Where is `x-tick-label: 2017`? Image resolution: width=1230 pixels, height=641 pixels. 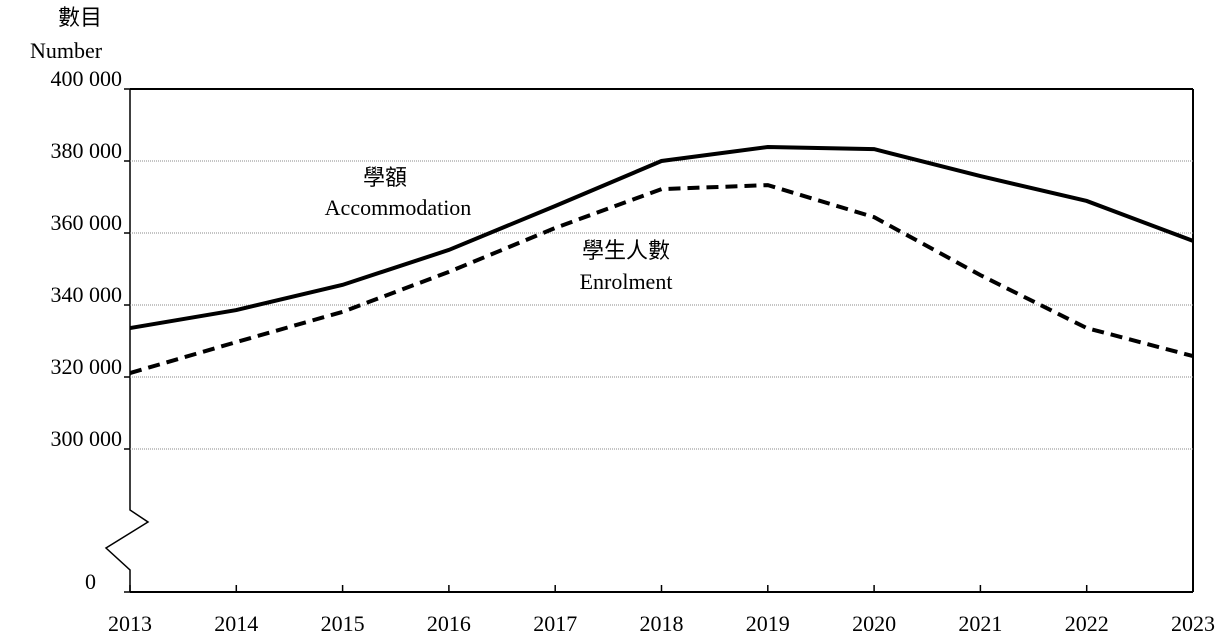
x-tick-label: 2017 is located at coordinates (555, 623).